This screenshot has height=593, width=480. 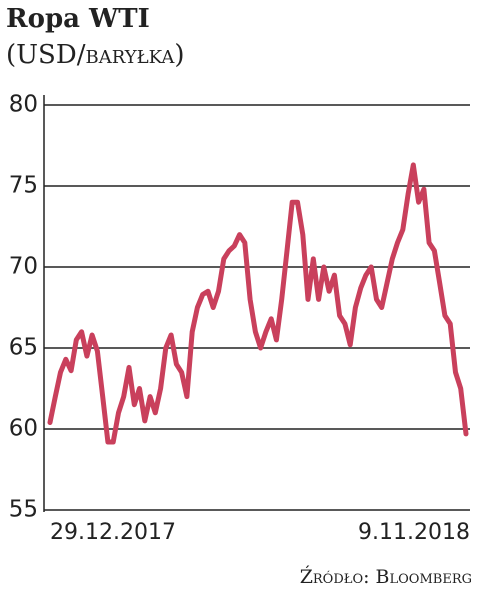 What do you see at coordinates (113, 532) in the screenshot?
I see `x-tick-label: 29.12.2017` at bounding box center [113, 532].